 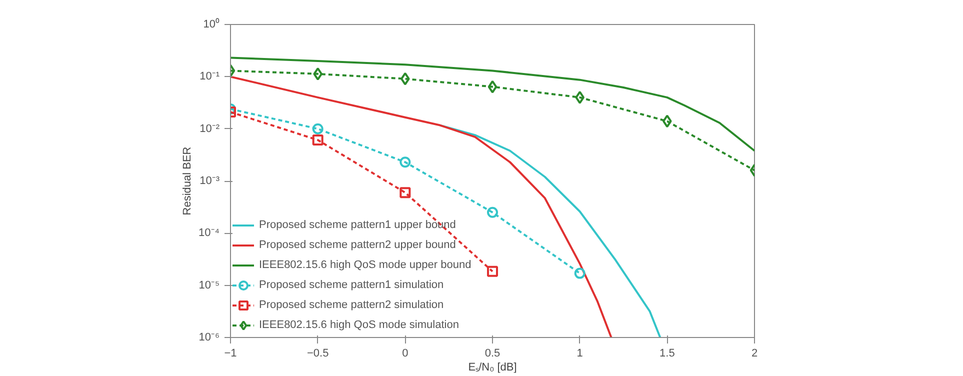 I want to click on legend-label: IEEE802.15.6 high QoS mode simulation, so click(x=359, y=325).